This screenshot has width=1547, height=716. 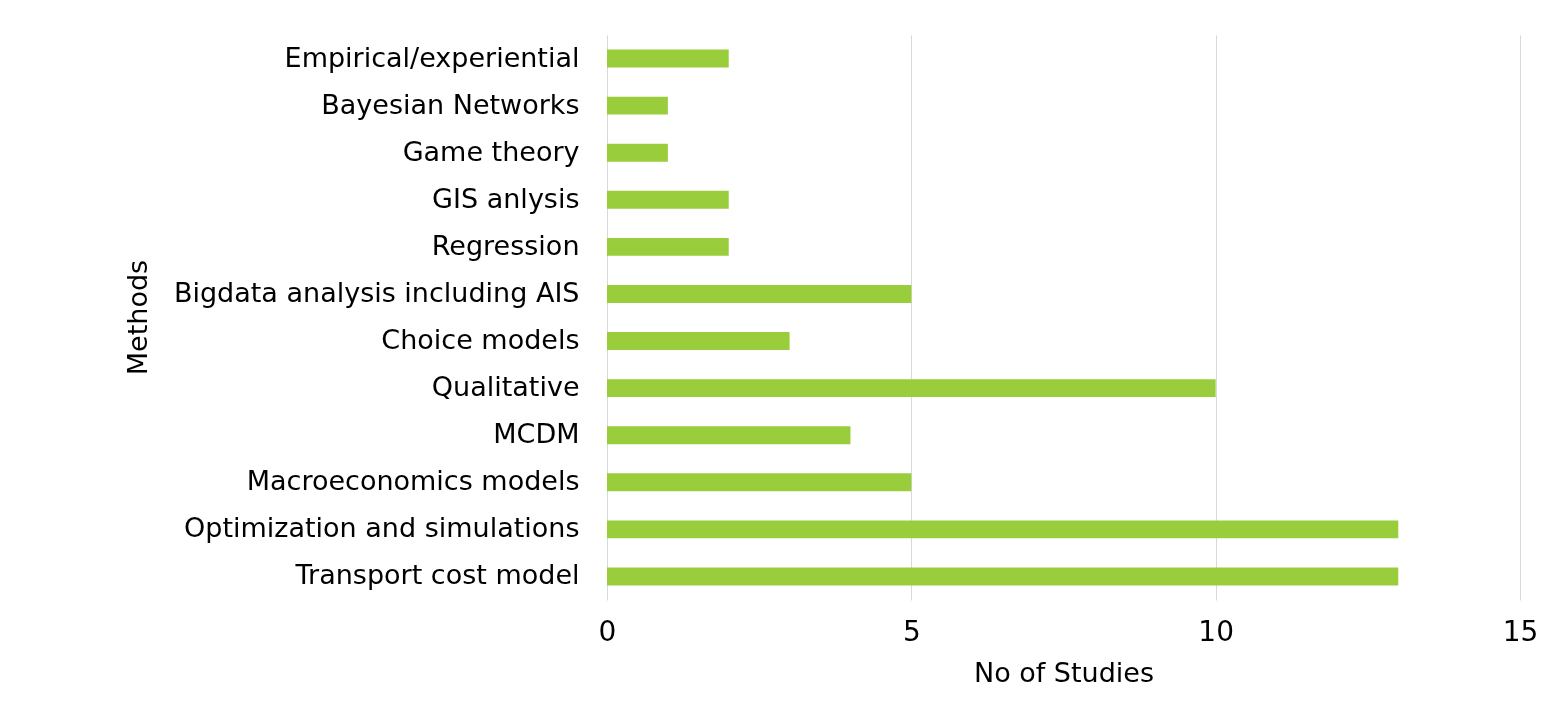 I want to click on y-tick-label: Optimization and simulations, so click(x=382, y=528).